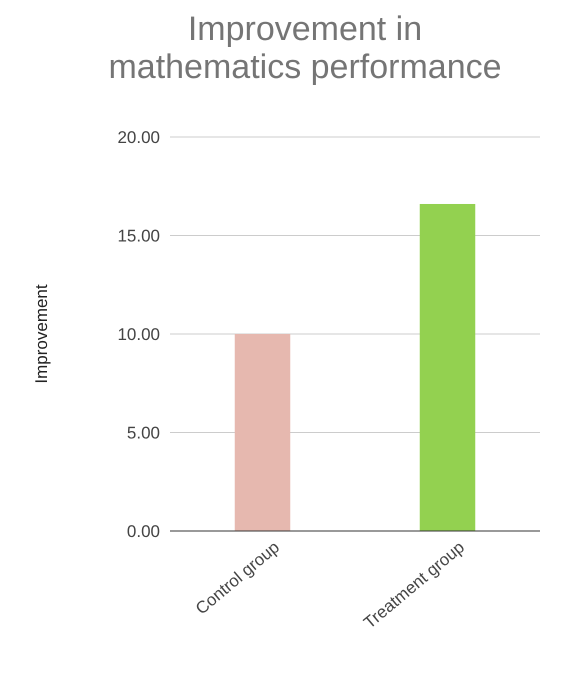 The height and width of the screenshot is (699, 582). What do you see at coordinates (41, 334) in the screenshot?
I see `y-axis-title: Improvement` at bounding box center [41, 334].